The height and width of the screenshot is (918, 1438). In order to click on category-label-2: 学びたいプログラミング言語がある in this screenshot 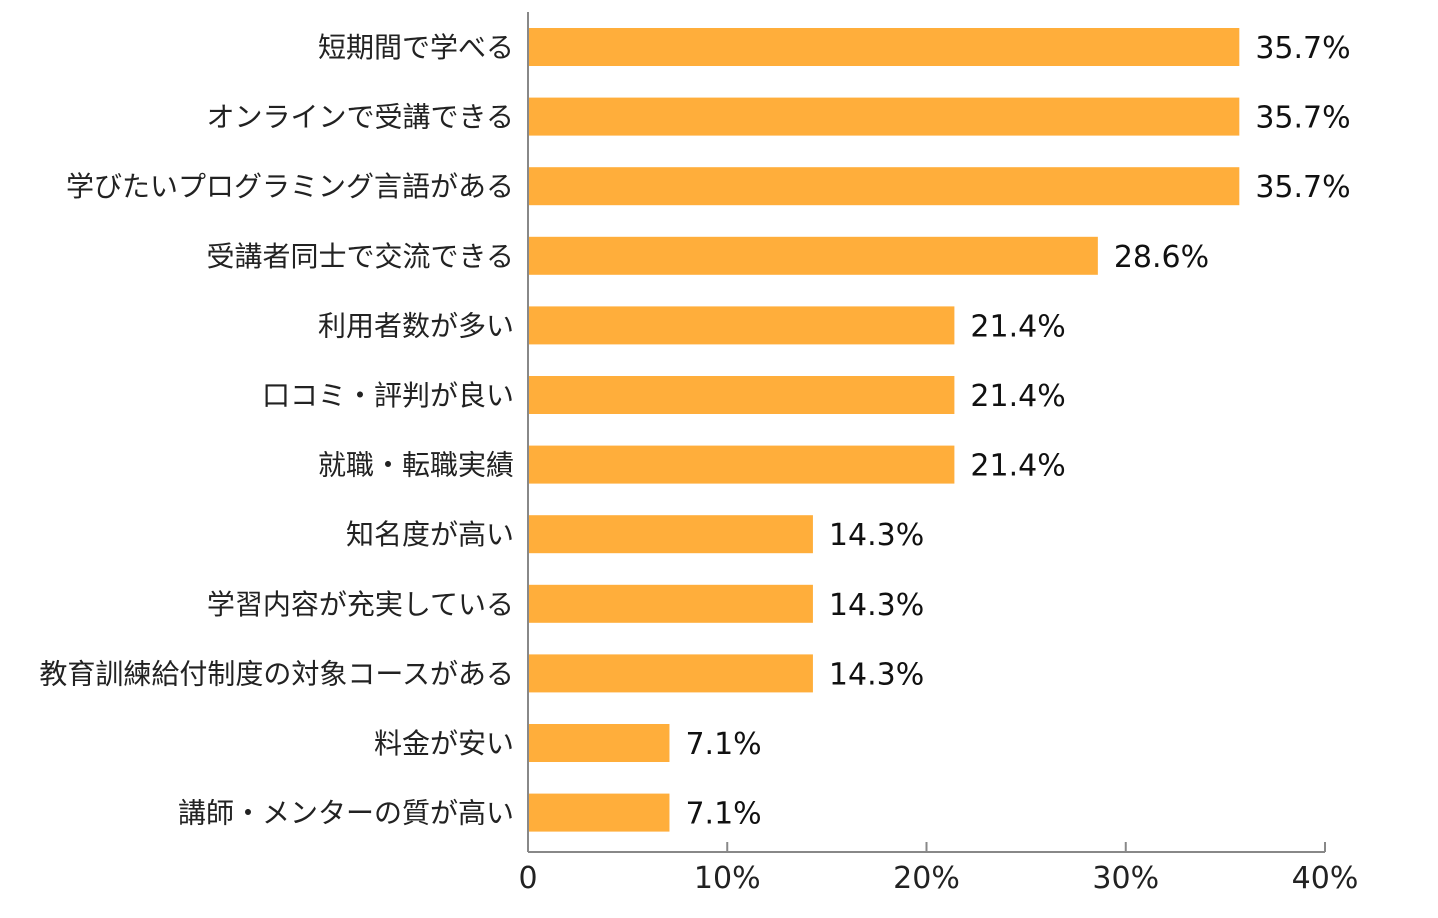, I will do `click(290, 186)`.